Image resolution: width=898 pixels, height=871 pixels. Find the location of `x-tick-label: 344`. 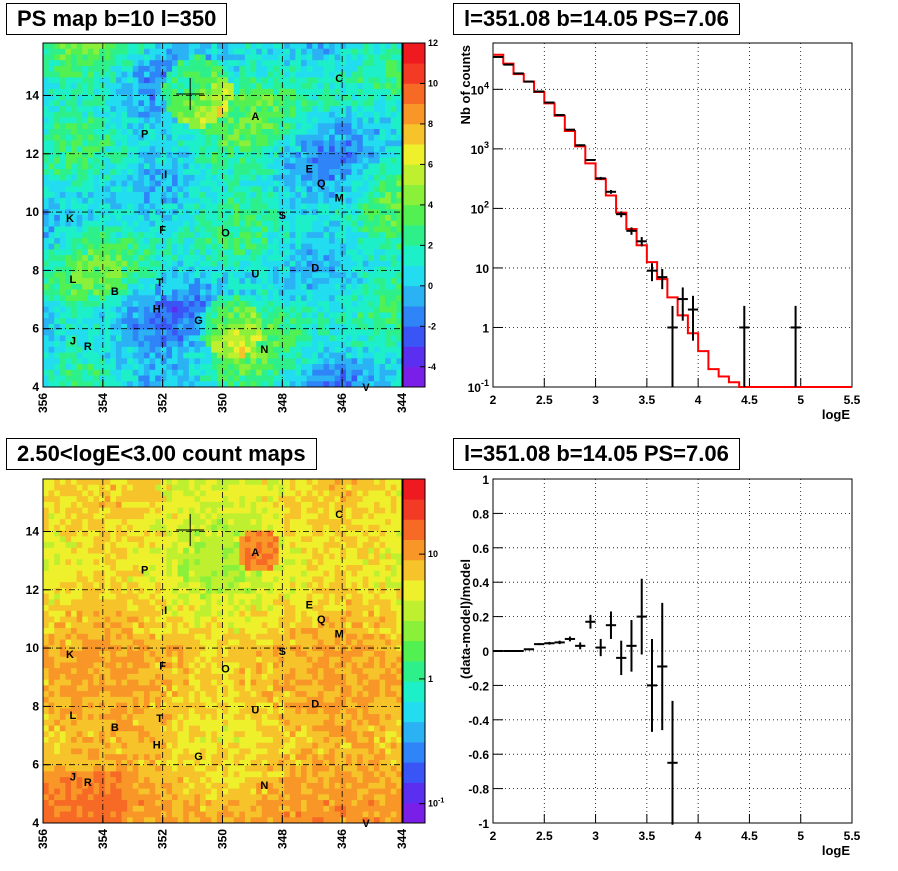

x-tick-label: 344 is located at coordinates (402, 403).